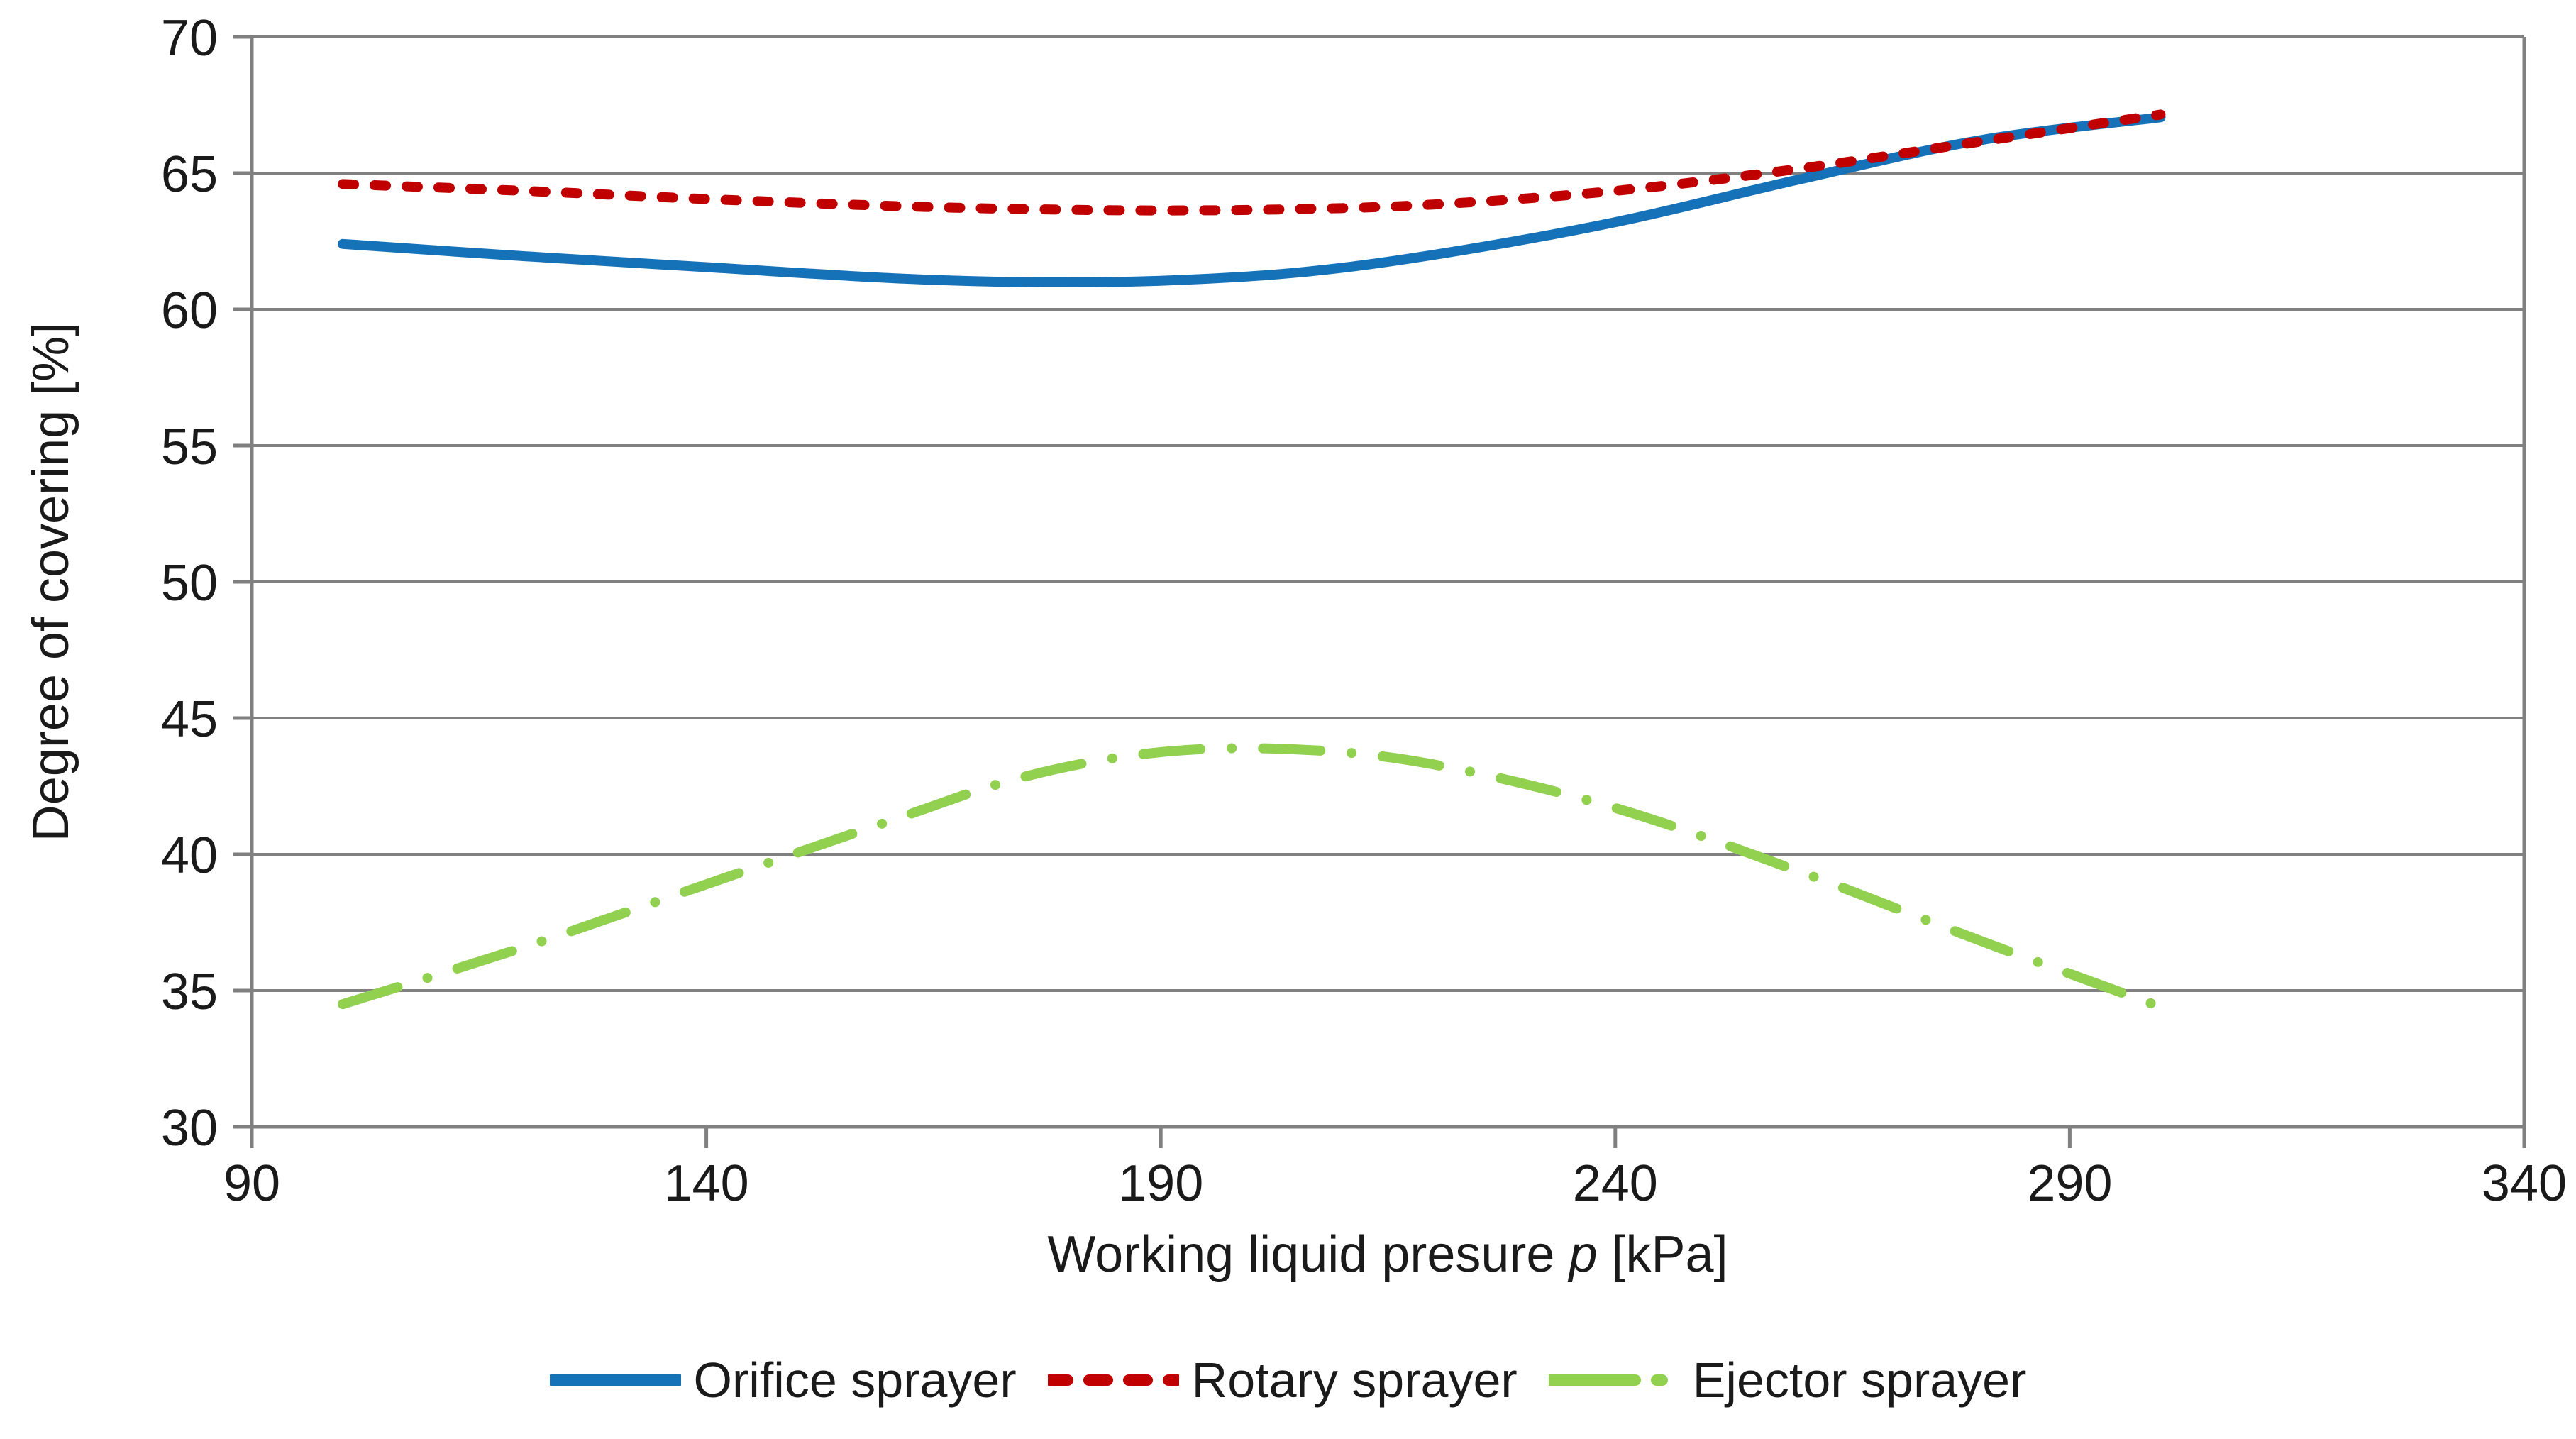  I want to click on x-tick-label: 240, so click(1615, 1183).